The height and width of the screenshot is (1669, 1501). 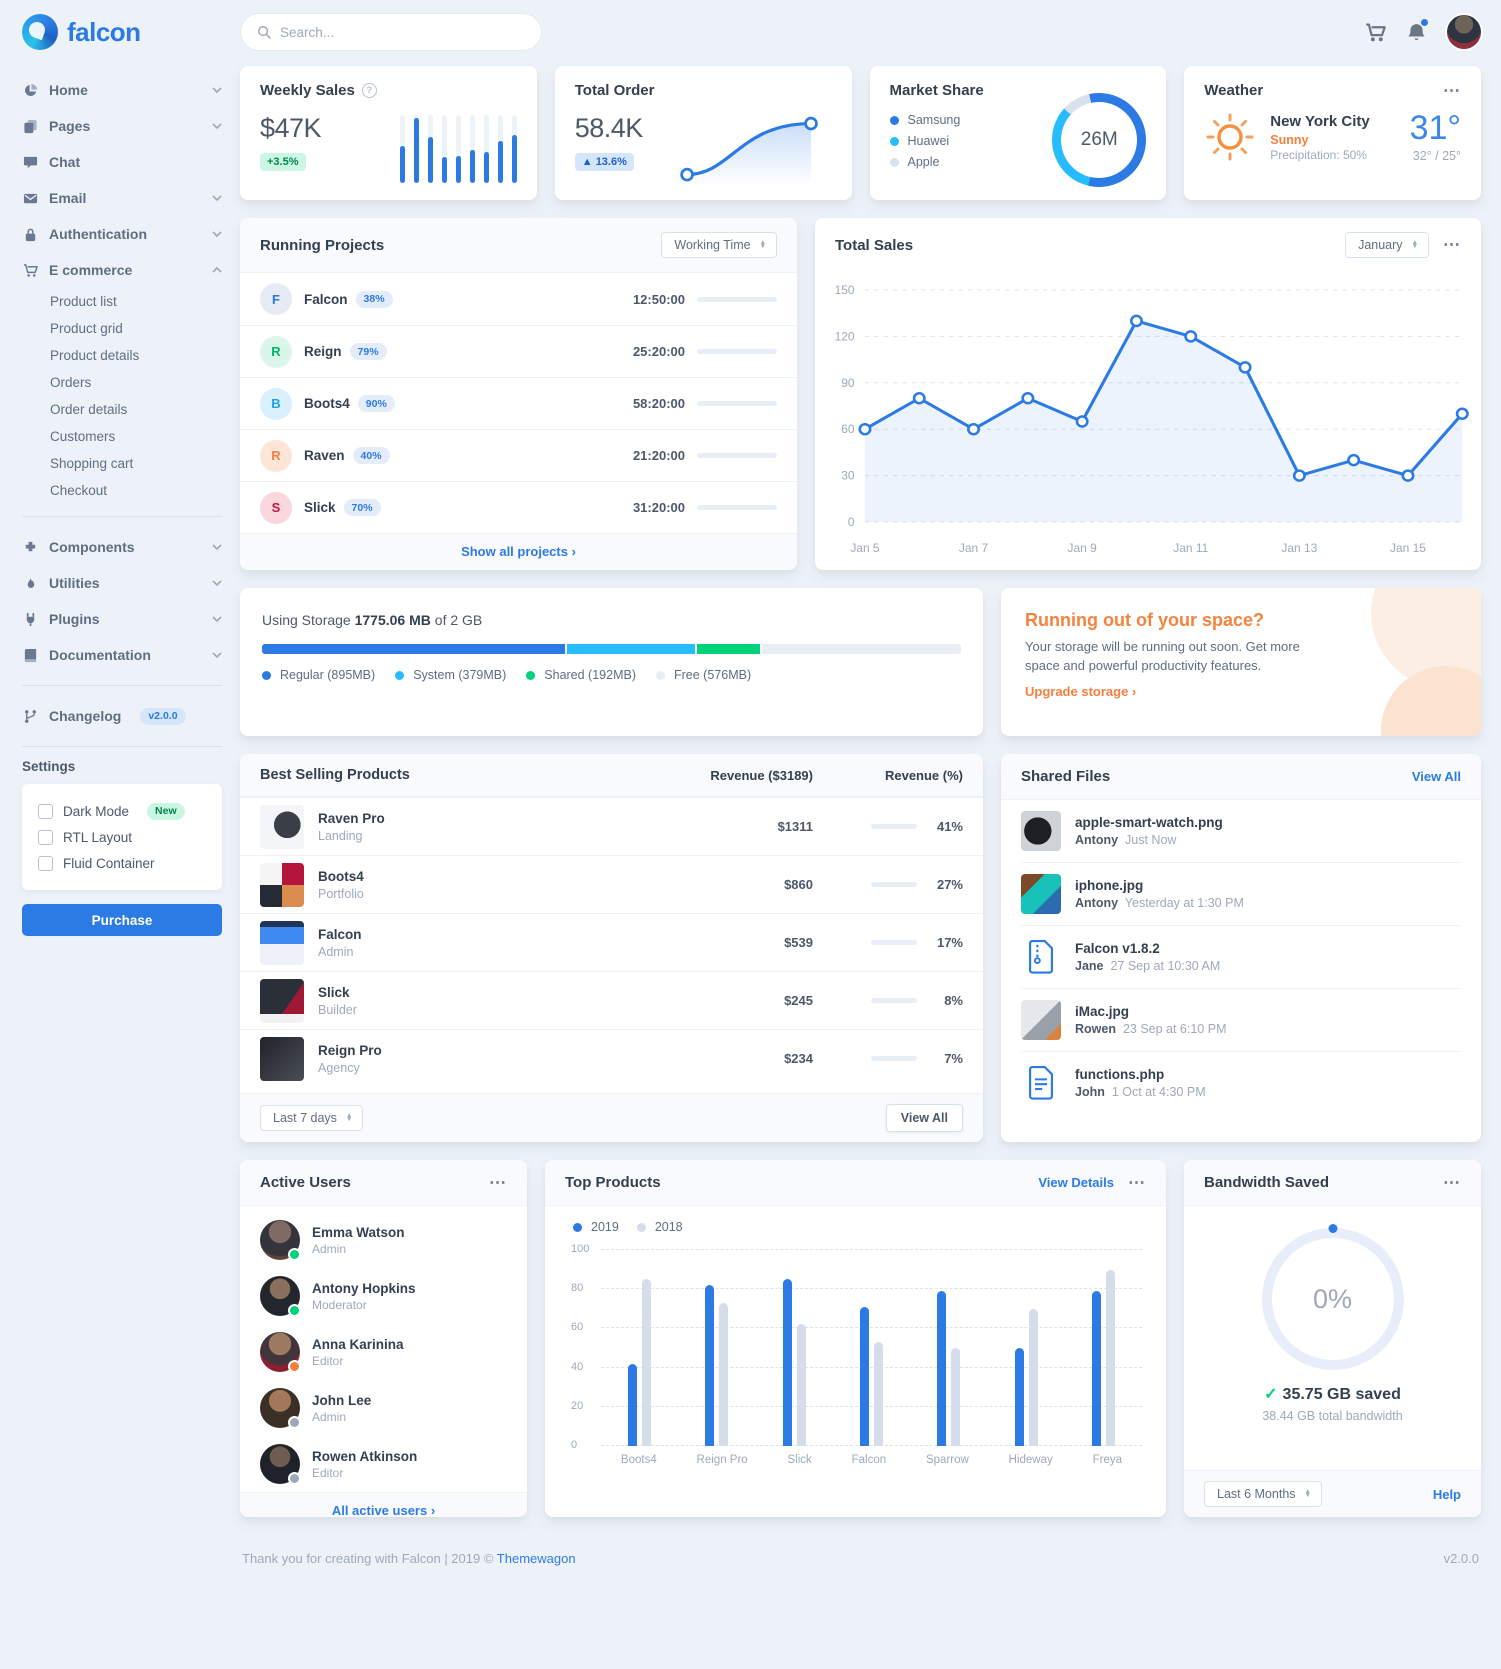 I want to click on show-all-projects-link: Show all projects ›, so click(x=518, y=551).